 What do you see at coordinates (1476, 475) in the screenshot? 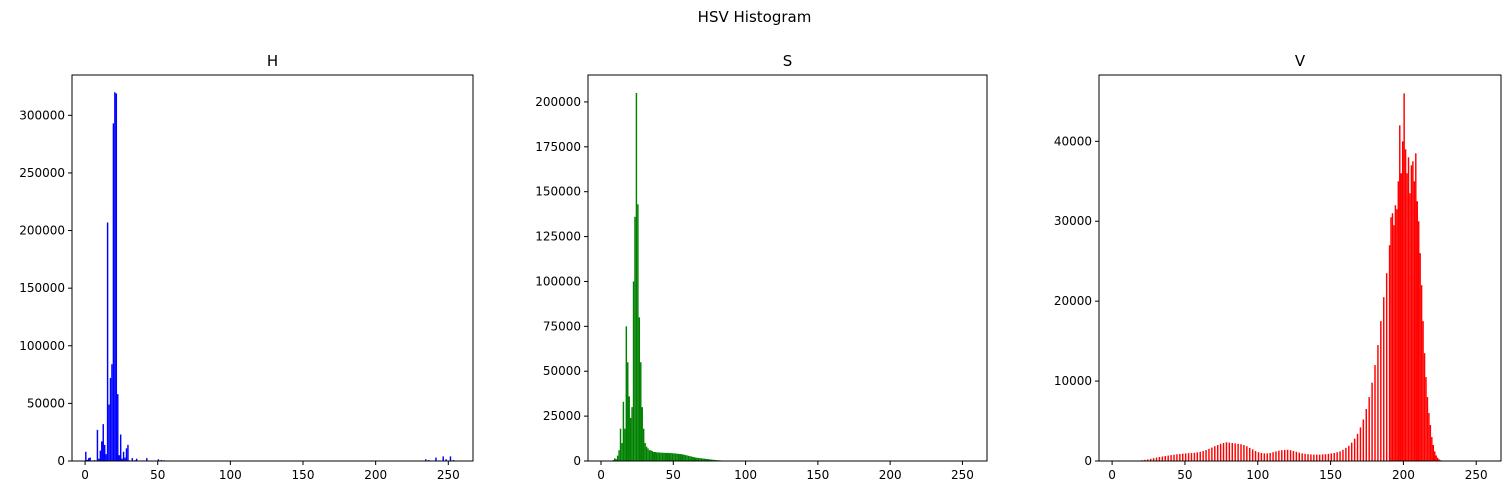
I see `x-tick-label: 250` at bounding box center [1476, 475].